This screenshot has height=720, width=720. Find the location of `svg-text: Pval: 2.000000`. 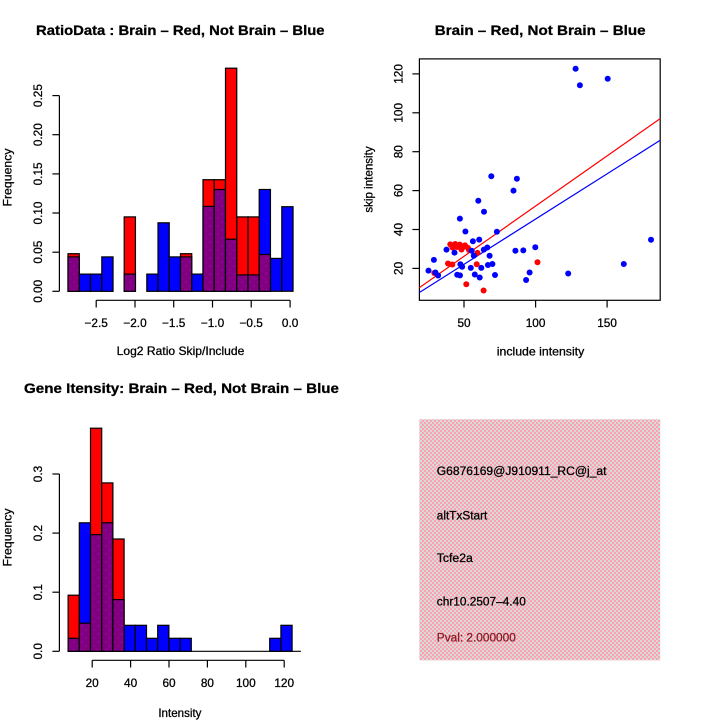

svg-text: Pval: 2.000000 is located at coordinates (476, 637).